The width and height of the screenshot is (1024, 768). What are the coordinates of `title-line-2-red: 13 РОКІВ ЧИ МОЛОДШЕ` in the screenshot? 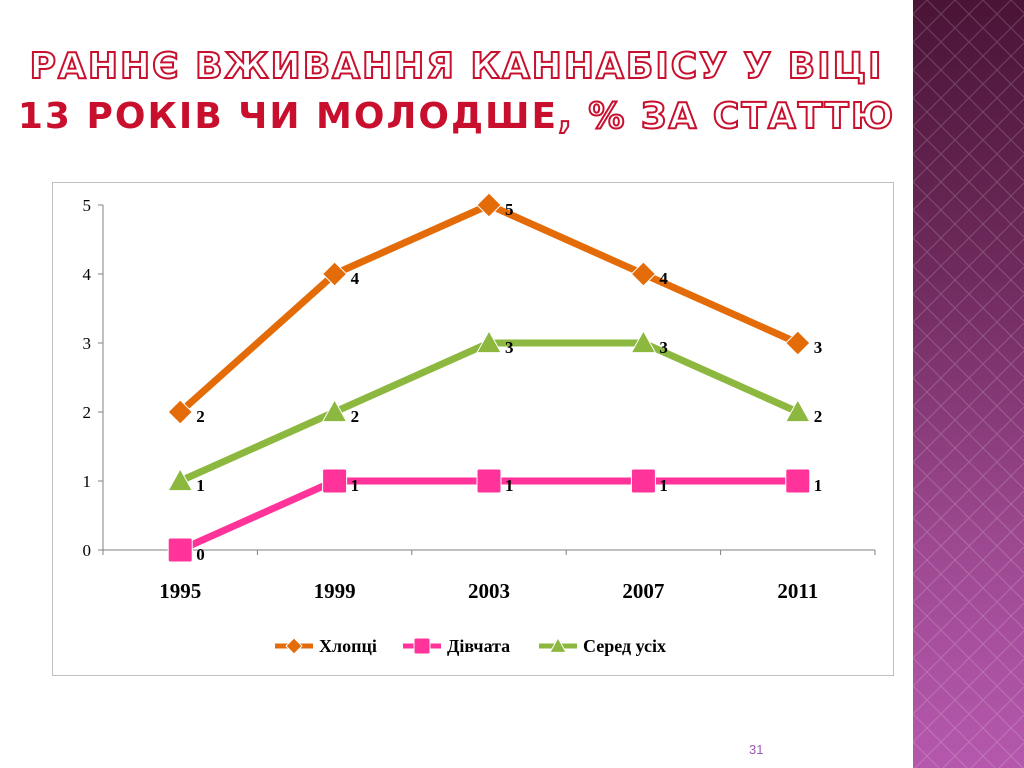 It's located at (288, 116).